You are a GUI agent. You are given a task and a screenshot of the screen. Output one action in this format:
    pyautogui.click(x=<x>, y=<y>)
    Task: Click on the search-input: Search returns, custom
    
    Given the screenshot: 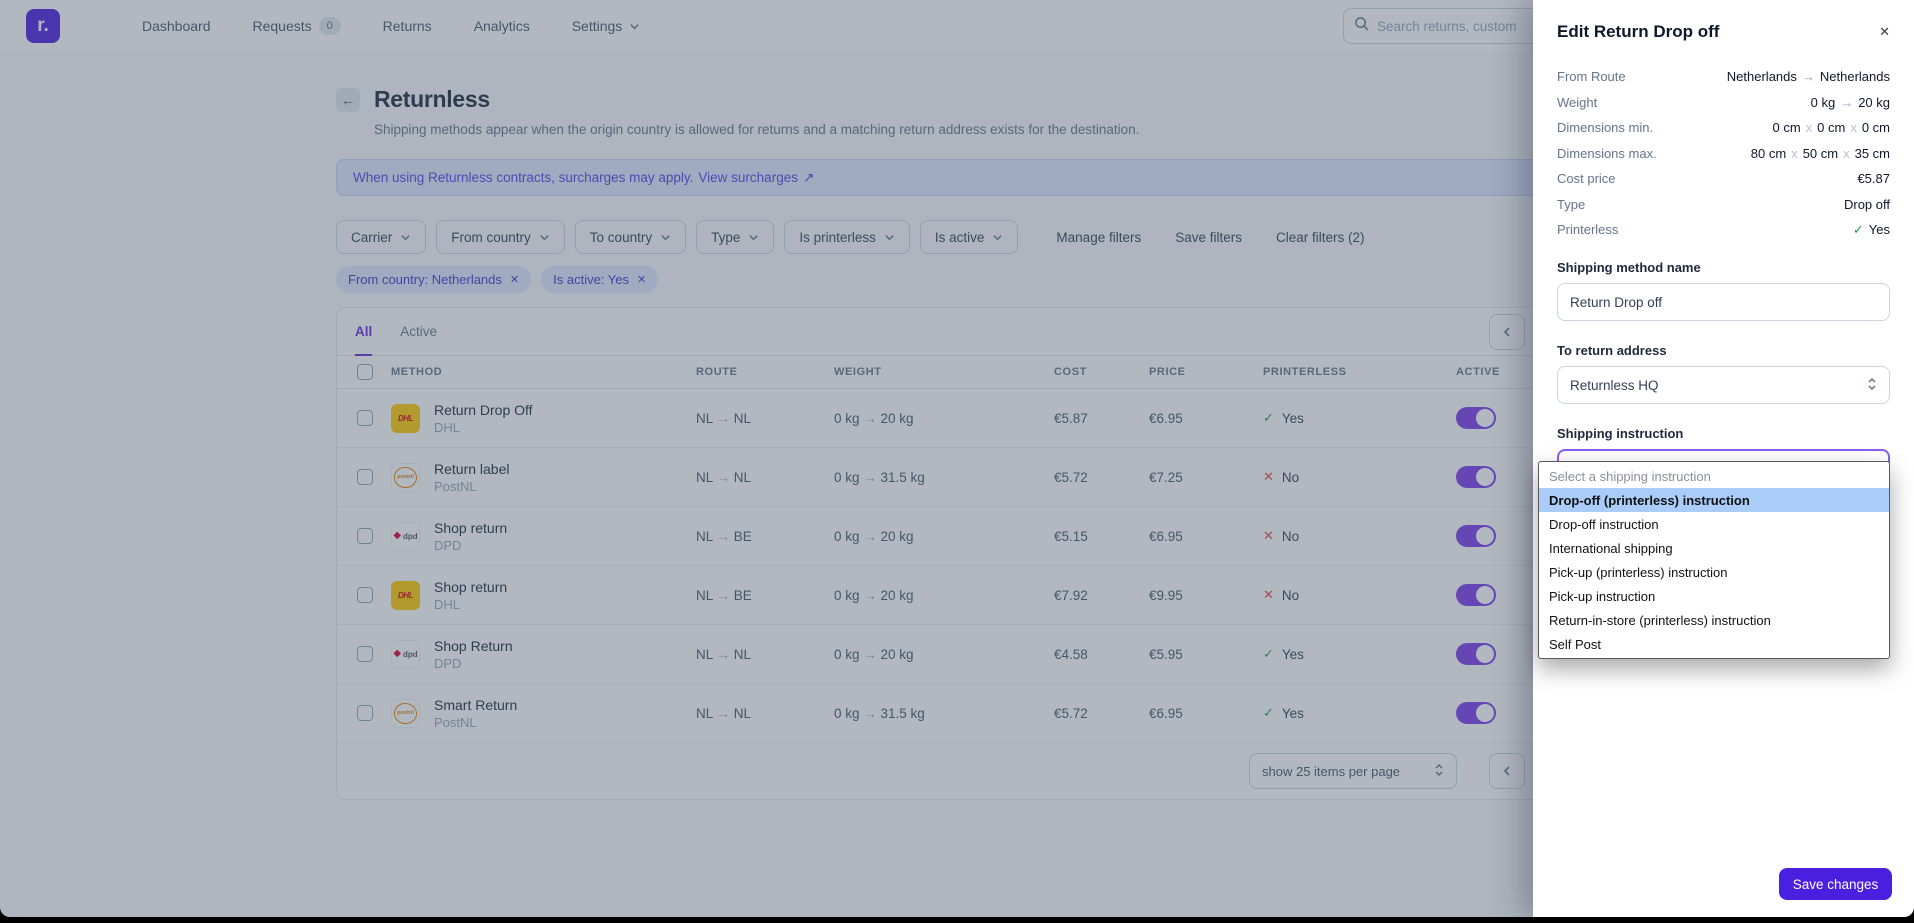 What is the action you would take?
    pyautogui.click(x=1449, y=26)
    